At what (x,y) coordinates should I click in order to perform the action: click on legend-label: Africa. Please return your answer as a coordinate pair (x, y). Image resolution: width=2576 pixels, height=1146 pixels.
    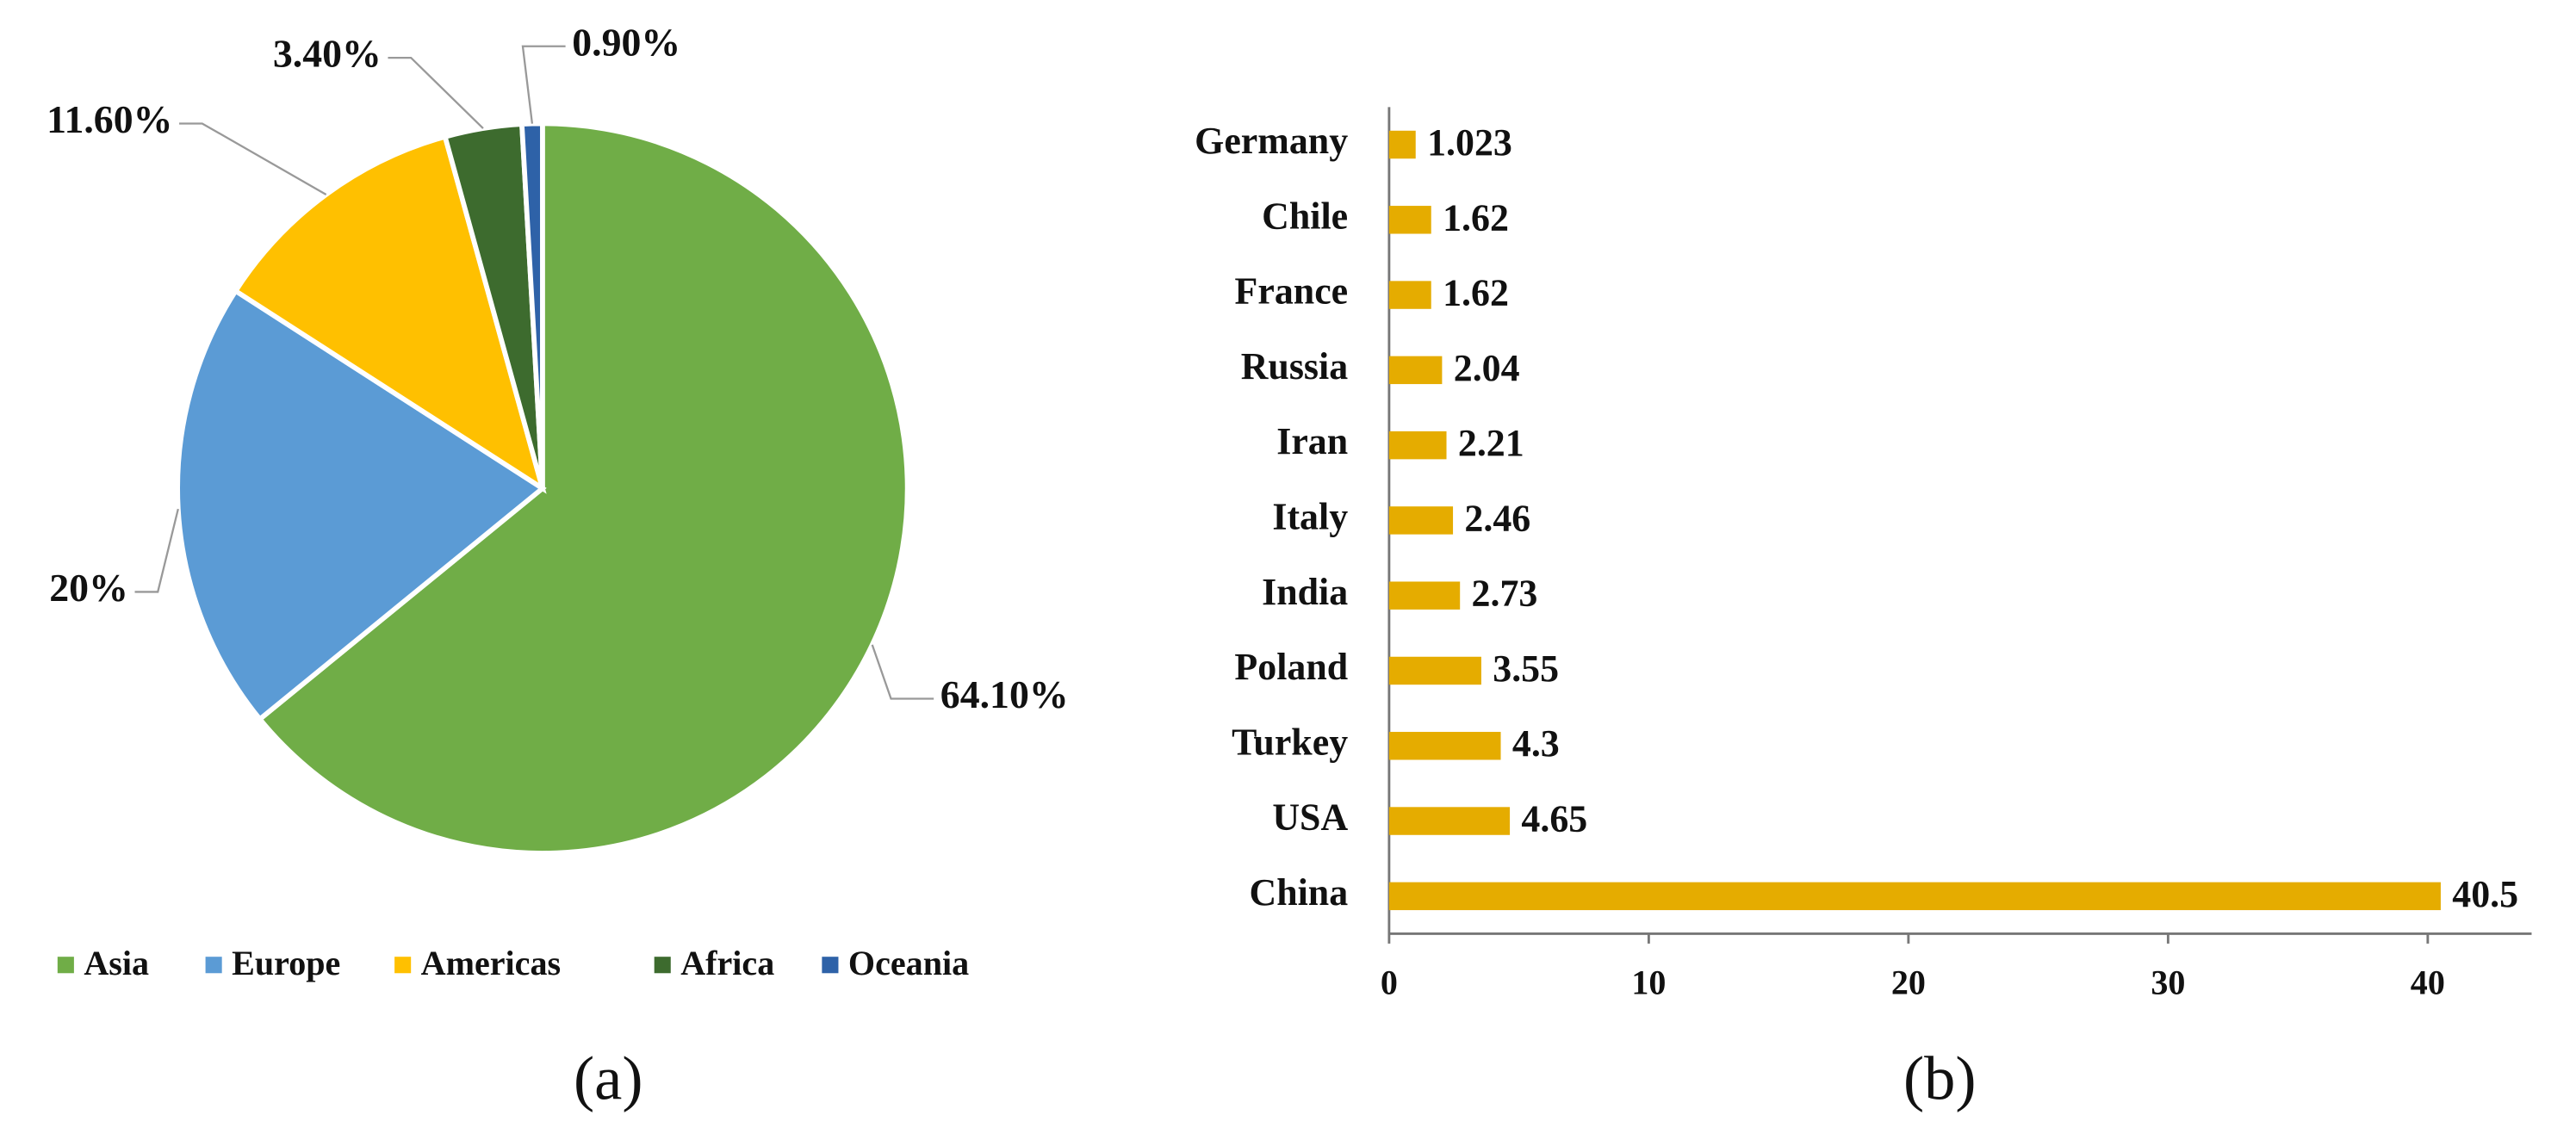
    Looking at the image, I should click on (727, 963).